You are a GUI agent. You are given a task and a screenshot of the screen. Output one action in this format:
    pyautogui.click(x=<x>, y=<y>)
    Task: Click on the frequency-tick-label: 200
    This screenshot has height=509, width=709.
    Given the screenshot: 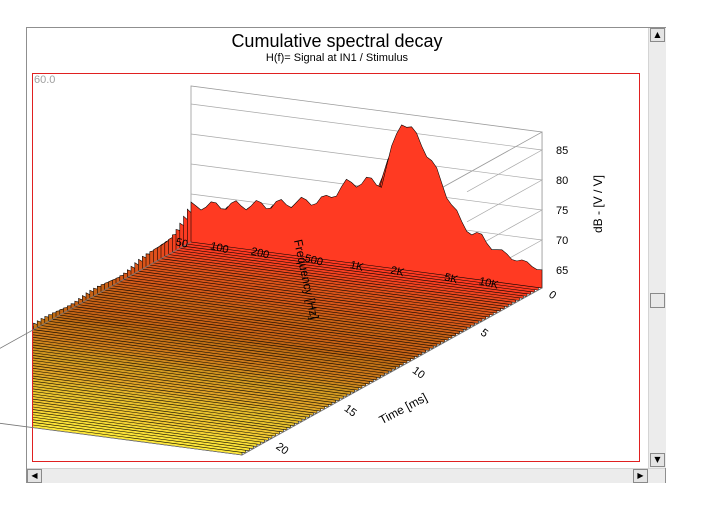 What is the action you would take?
    pyautogui.click(x=260, y=253)
    